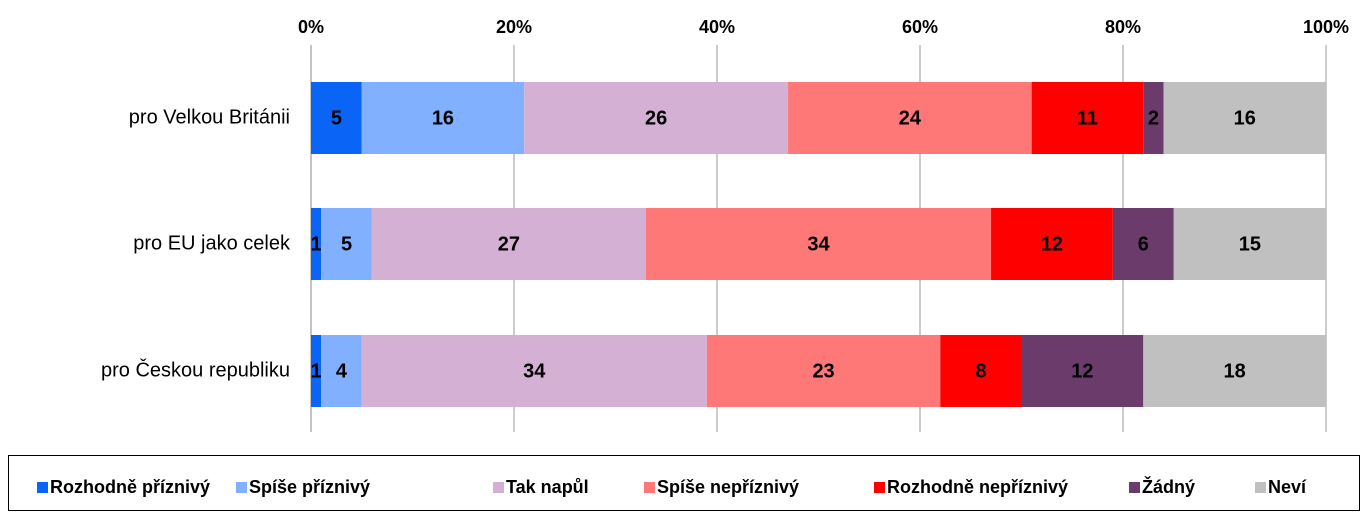 The image size is (1368, 513). Describe the element at coordinates (514, 27) in the screenshot. I see `x-tick-label: 20%` at that location.